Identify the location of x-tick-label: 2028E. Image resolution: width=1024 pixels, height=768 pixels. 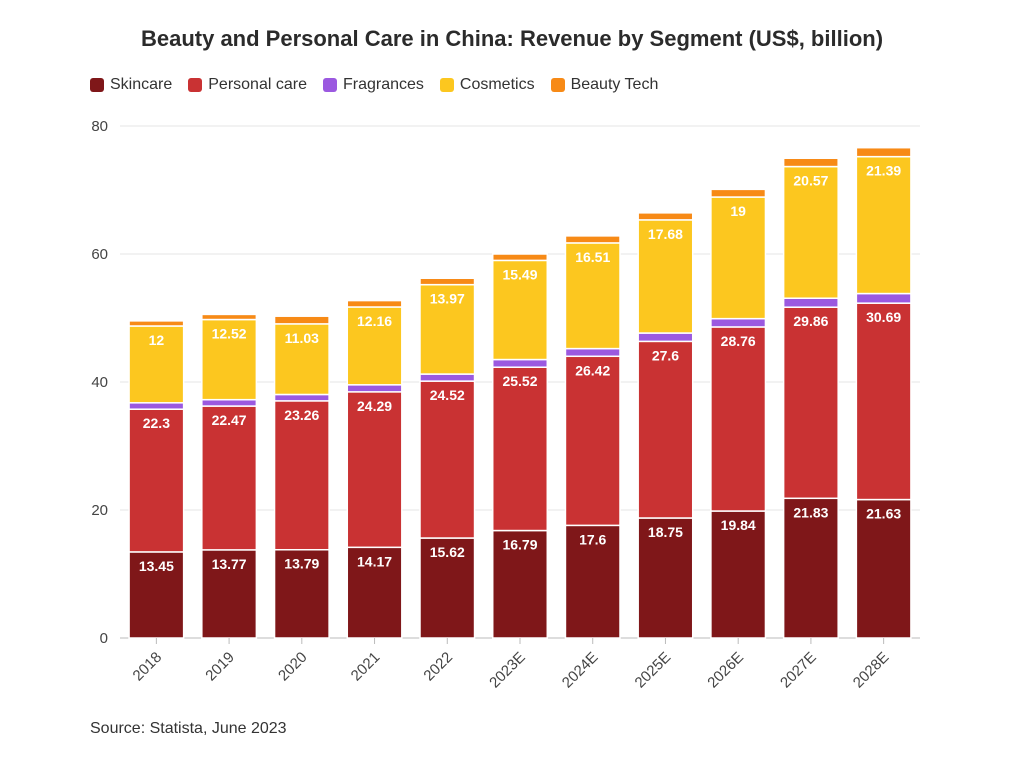
(871, 670).